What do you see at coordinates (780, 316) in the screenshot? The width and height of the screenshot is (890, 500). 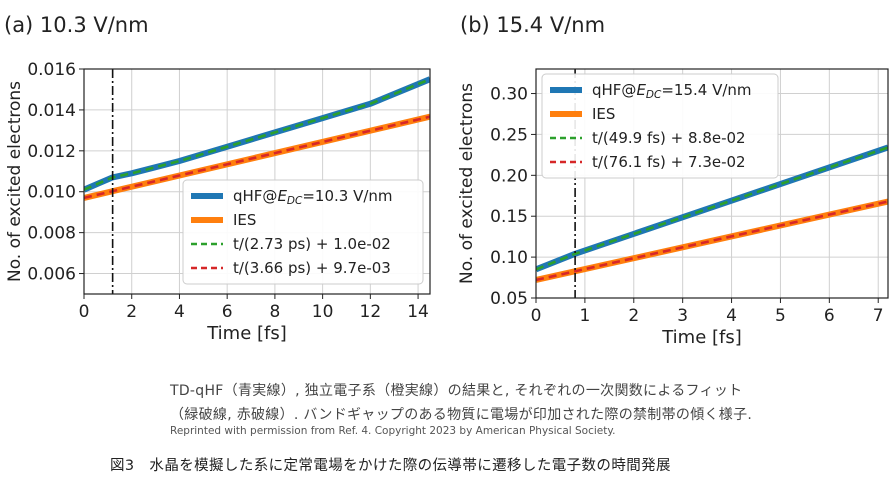 I see `x-tick-label: 5` at bounding box center [780, 316].